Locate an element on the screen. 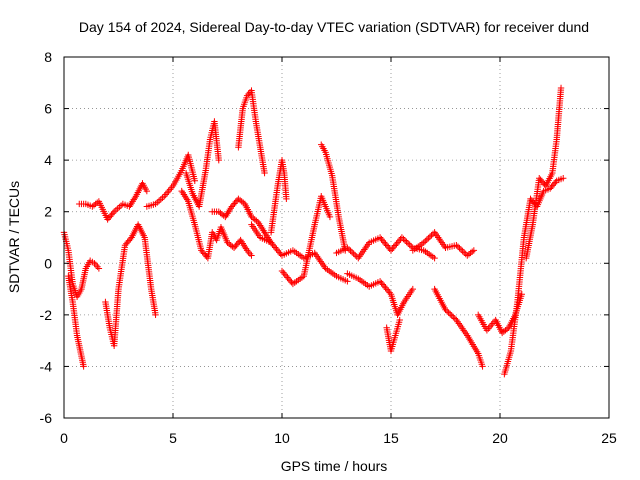 The width and height of the screenshot is (640, 480). x-tick-label: 0 is located at coordinates (64, 438).